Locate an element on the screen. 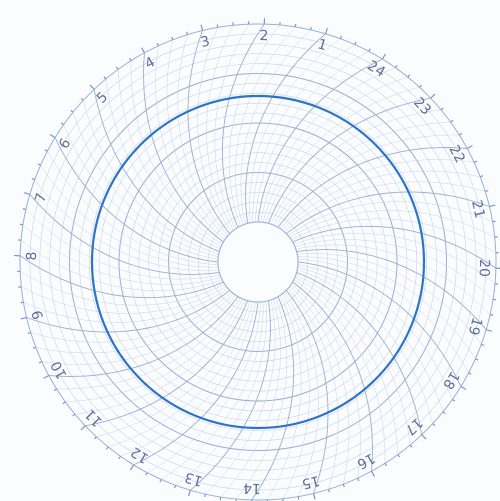 The height and width of the screenshot is (501, 500). hour-label: 21 is located at coordinates (478, 209).